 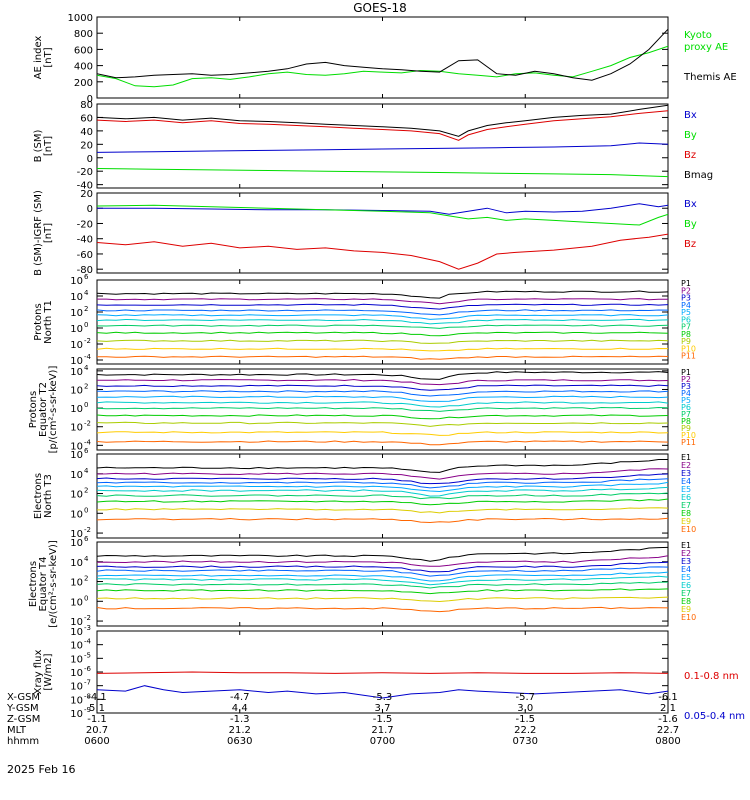 I want to click on legend-entry: Kyoto, so click(x=698, y=35).